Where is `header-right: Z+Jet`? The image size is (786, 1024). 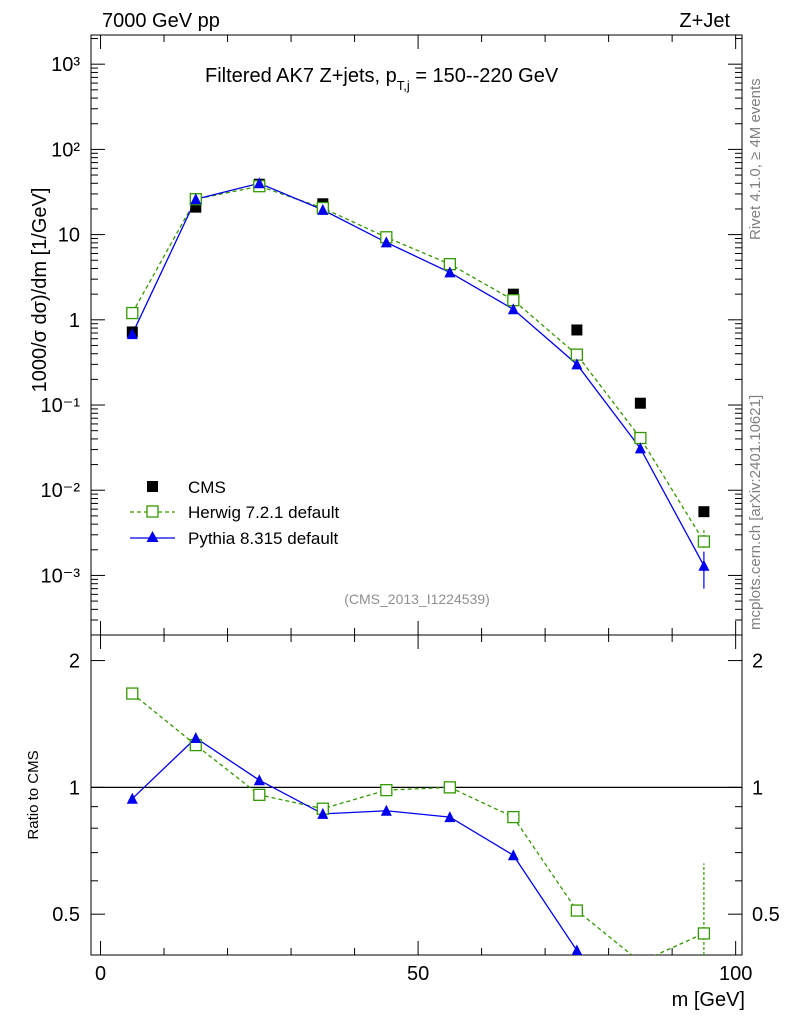 header-right: Z+Jet is located at coordinates (704, 21).